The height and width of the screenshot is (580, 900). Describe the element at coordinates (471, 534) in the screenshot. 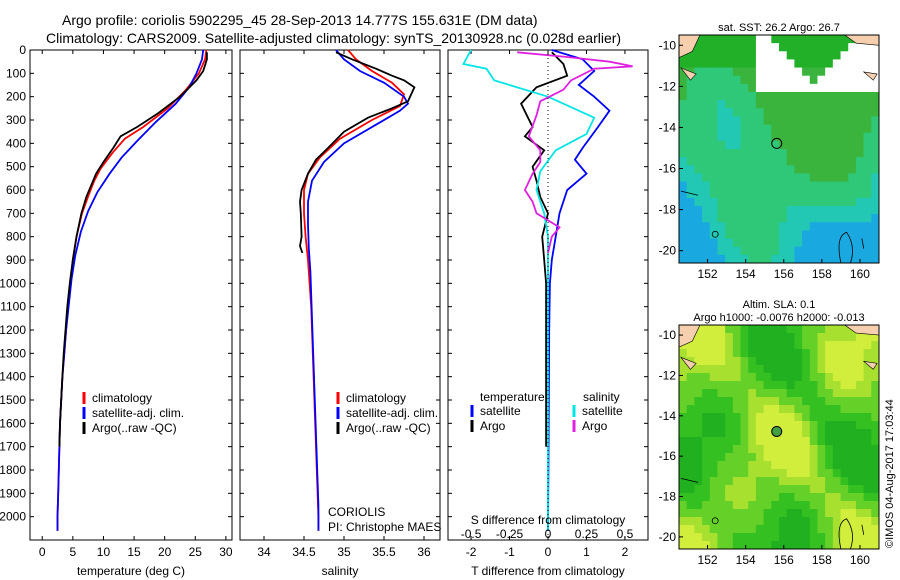

I see `difference-s-tick-label: -0.5` at that location.